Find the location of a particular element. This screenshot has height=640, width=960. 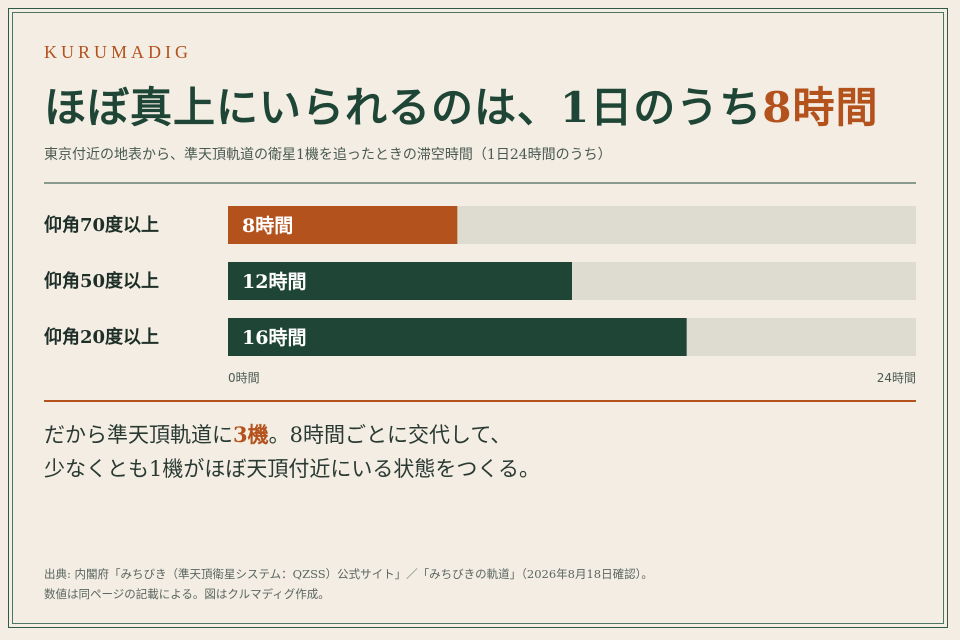

bar-value-label: 8時間 is located at coordinates (267, 226).